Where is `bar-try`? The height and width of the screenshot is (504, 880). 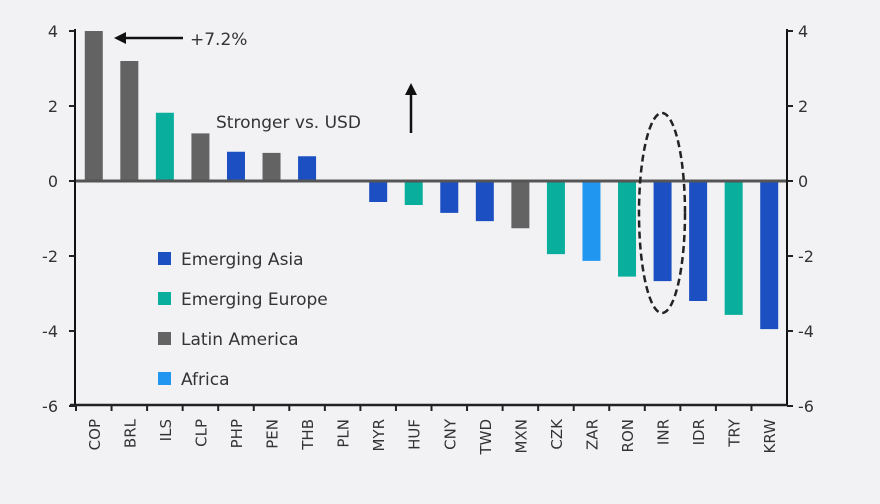
bar-try is located at coordinates (733, 248).